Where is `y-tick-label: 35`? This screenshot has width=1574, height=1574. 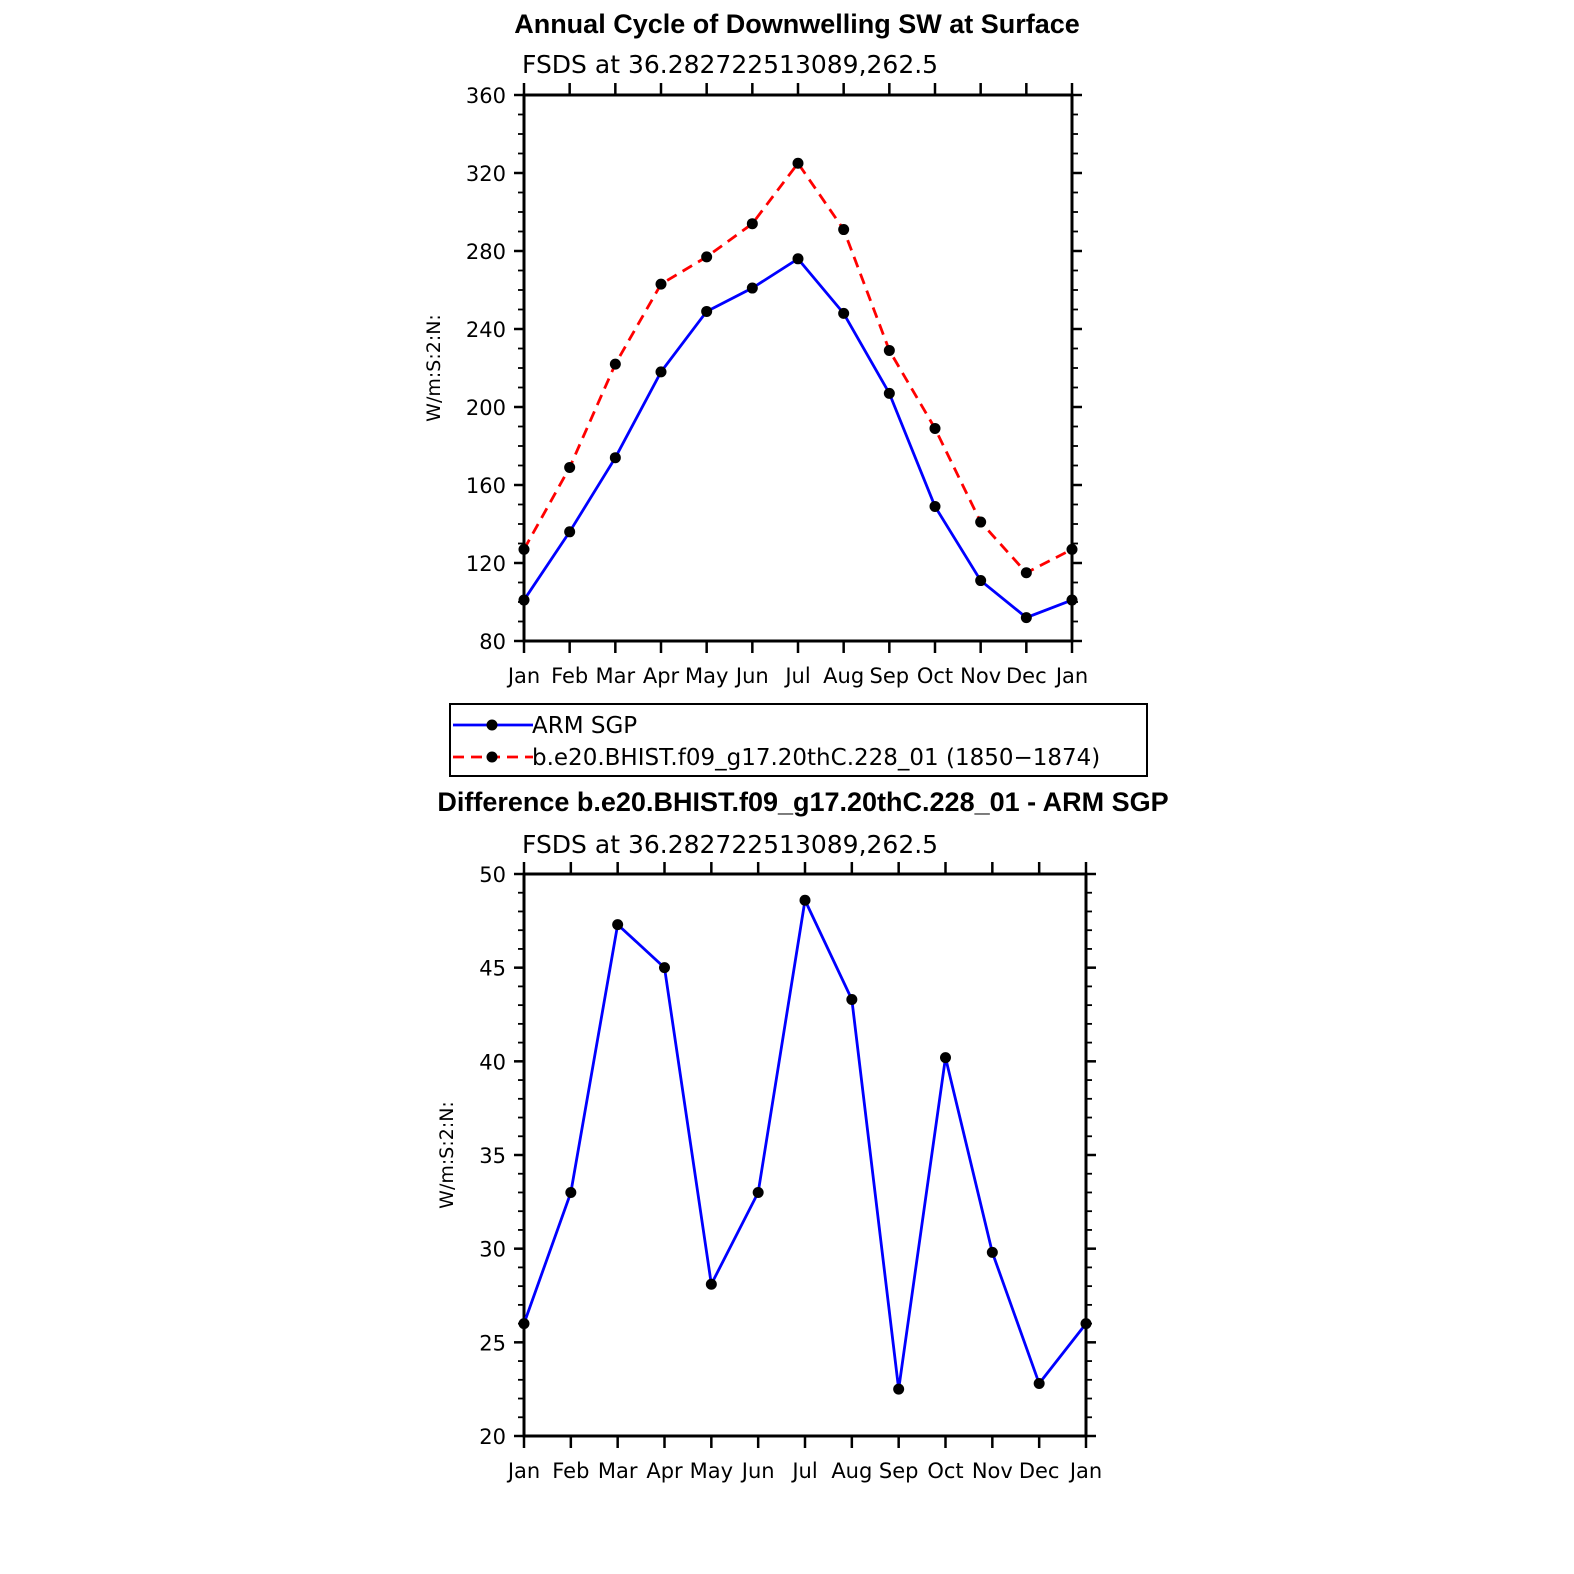
y-tick-label: 35 is located at coordinates (492, 1156).